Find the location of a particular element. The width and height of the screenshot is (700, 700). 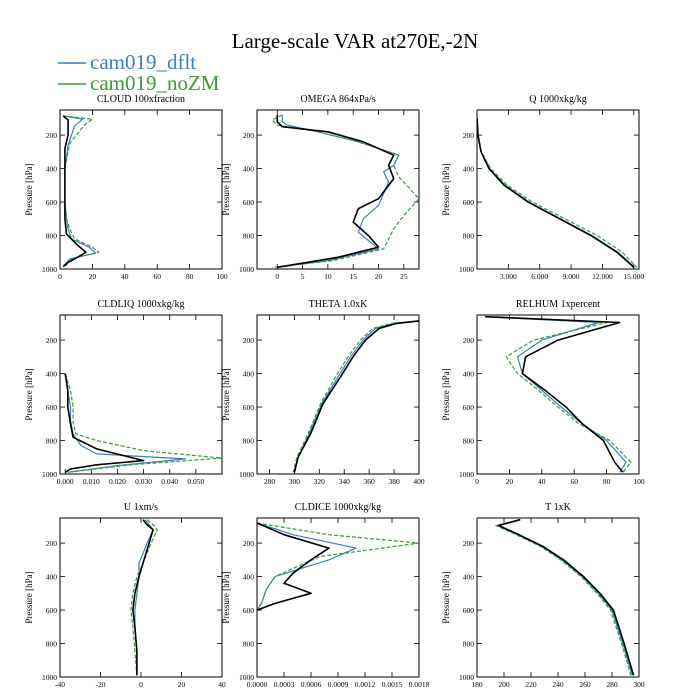

y-tick-label-cldice: 800 is located at coordinates (249, 644).